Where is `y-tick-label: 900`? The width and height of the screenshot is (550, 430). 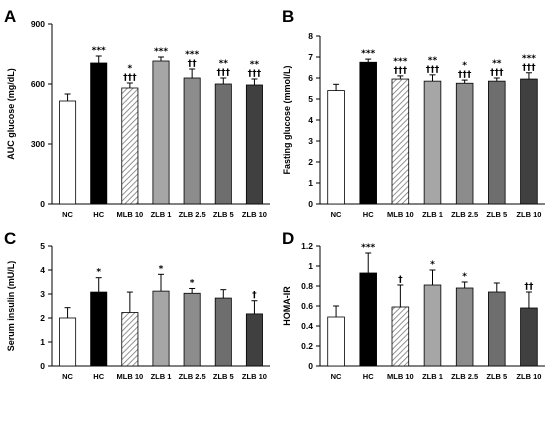
y-tick-label: 900 is located at coordinates (38, 24).